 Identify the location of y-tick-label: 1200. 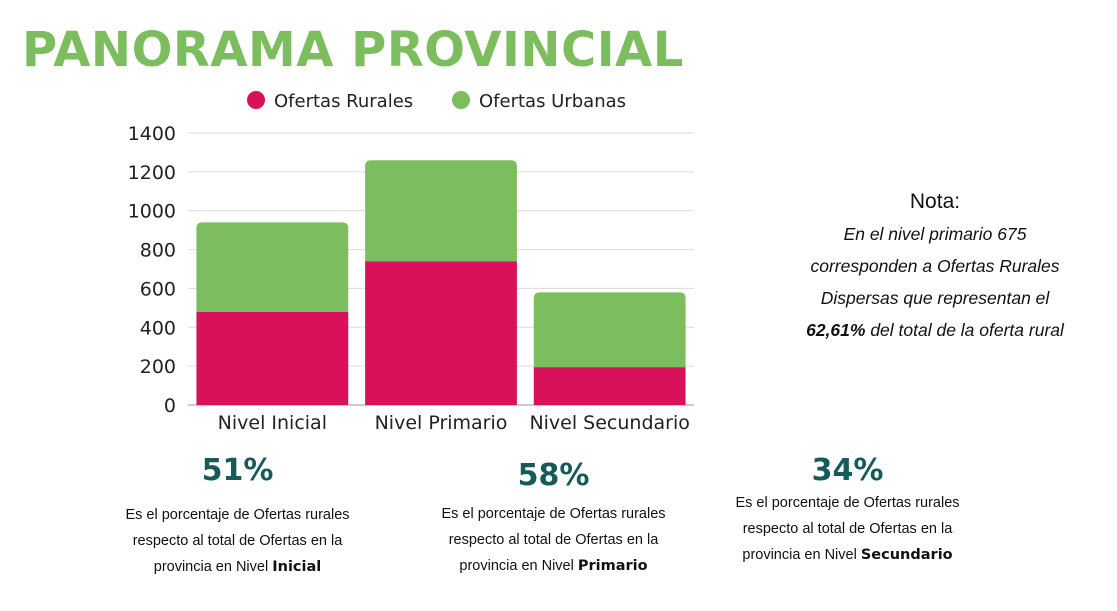
(152, 173).